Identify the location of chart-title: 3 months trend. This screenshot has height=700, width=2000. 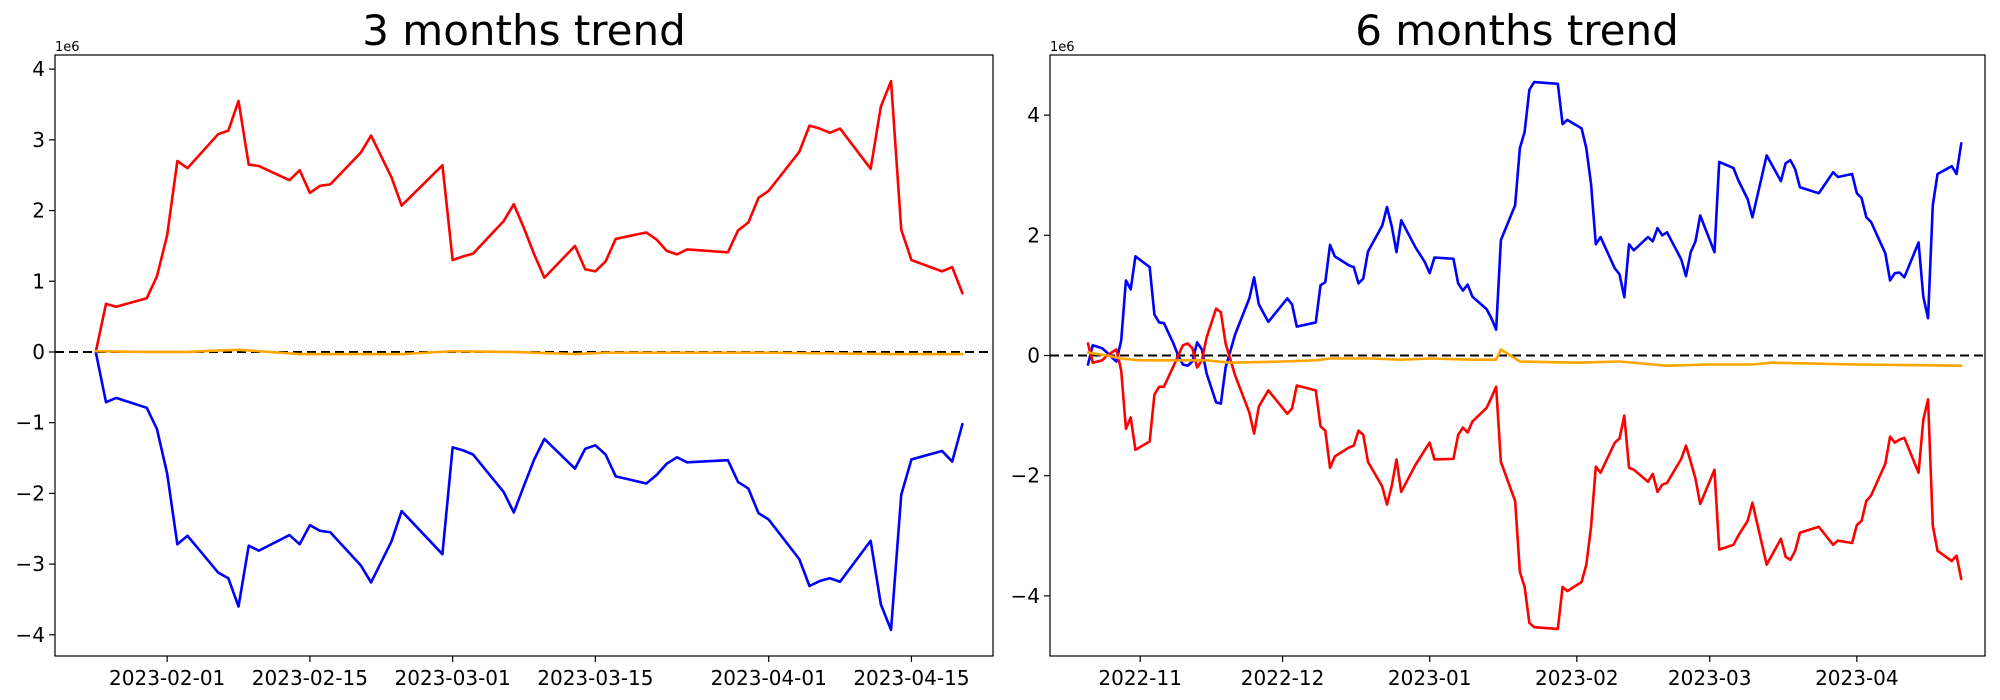
(524, 30).